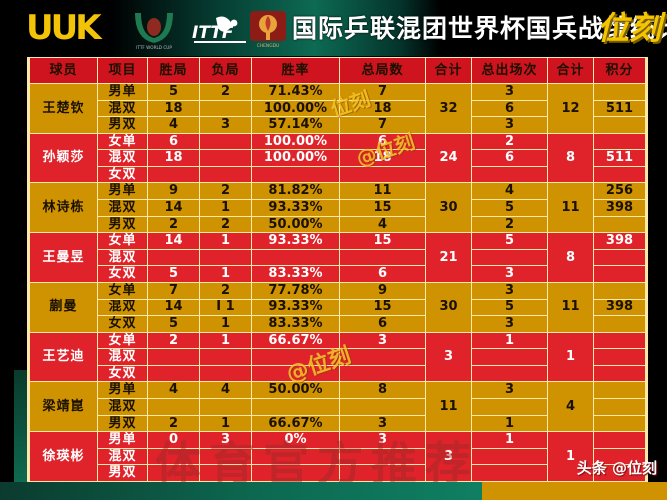  What do you see at coordinates (619, 191) in the screenshot?
I see `points-cell: 256` at bounding box center [619, 191].